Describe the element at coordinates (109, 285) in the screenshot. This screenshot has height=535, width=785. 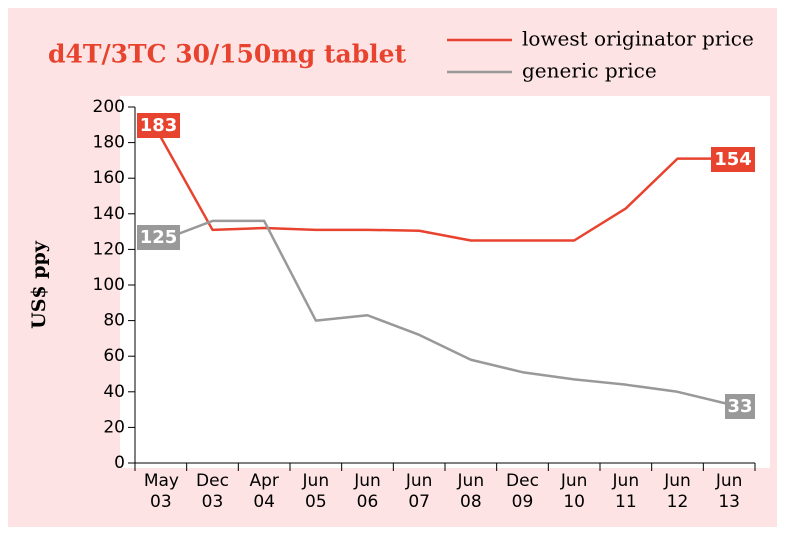
I see `y-tick-label: 100` at that location.